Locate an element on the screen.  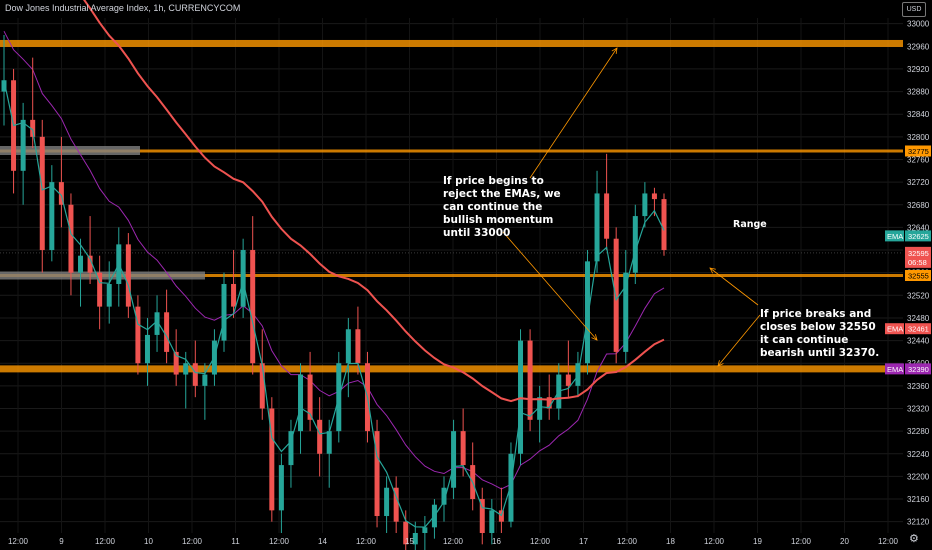
y-tick-label: 32800 is located at coordinates (918, 137).